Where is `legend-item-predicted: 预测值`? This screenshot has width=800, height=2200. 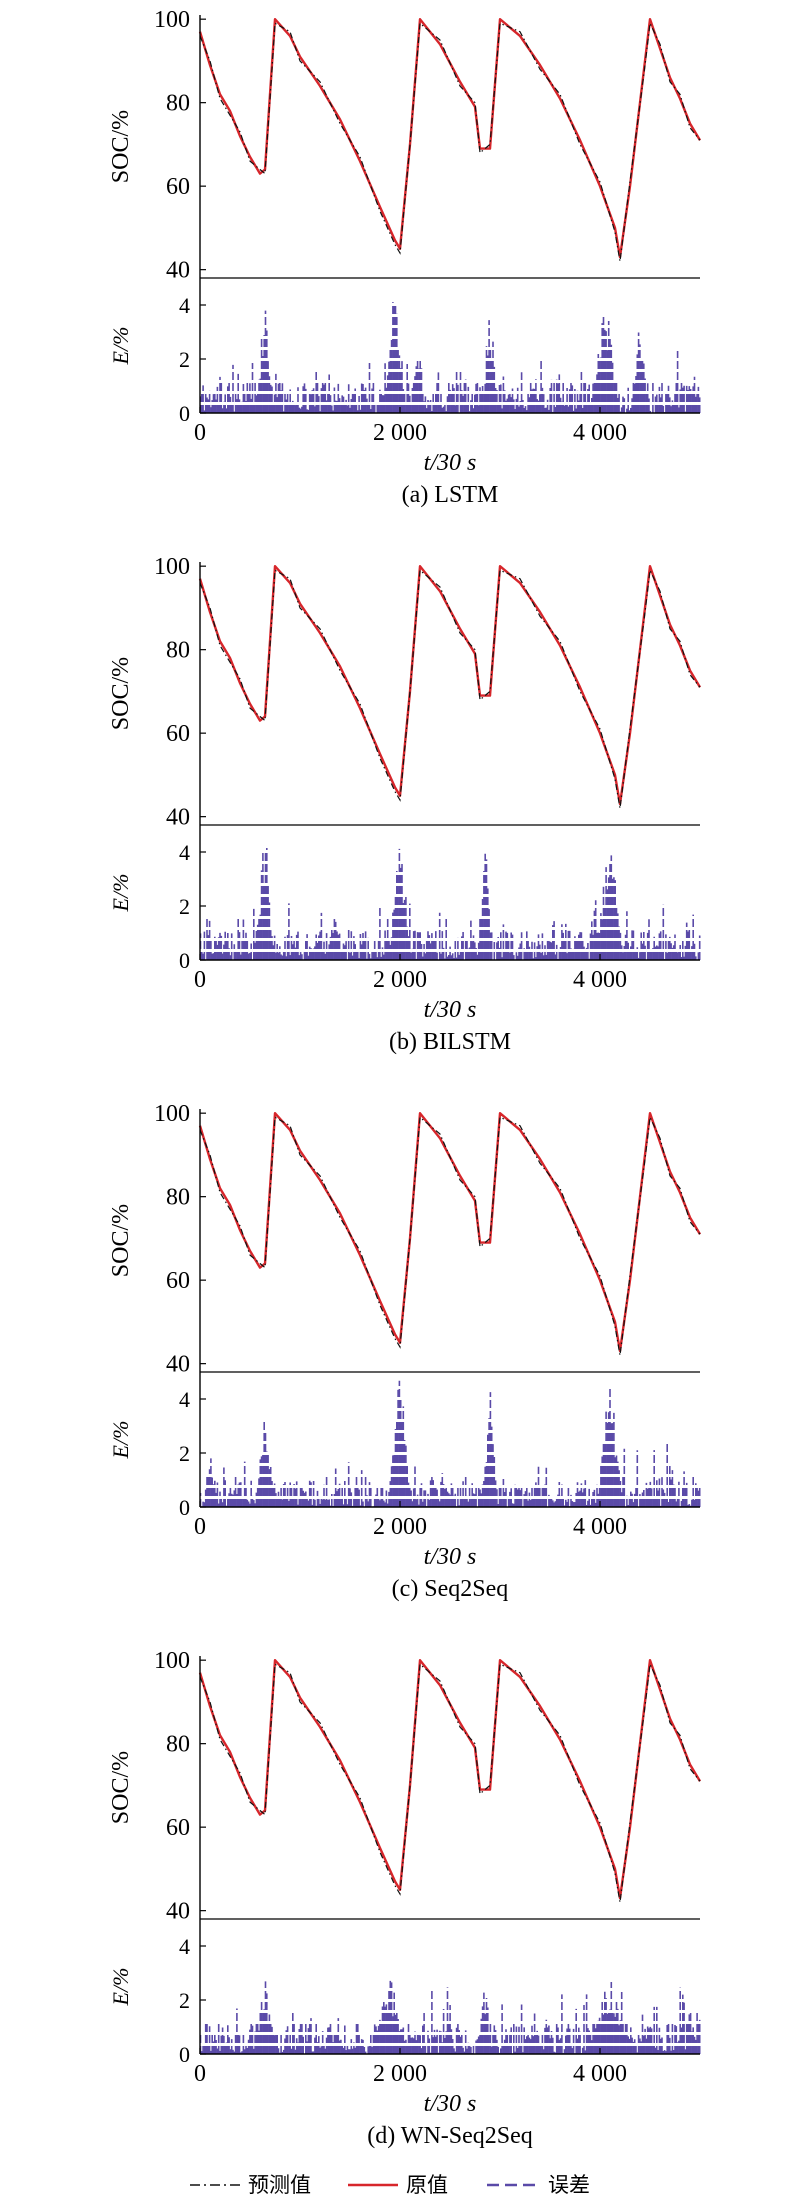
legend-item-predicted: 预测值 is located at coordinates (250, 2185).